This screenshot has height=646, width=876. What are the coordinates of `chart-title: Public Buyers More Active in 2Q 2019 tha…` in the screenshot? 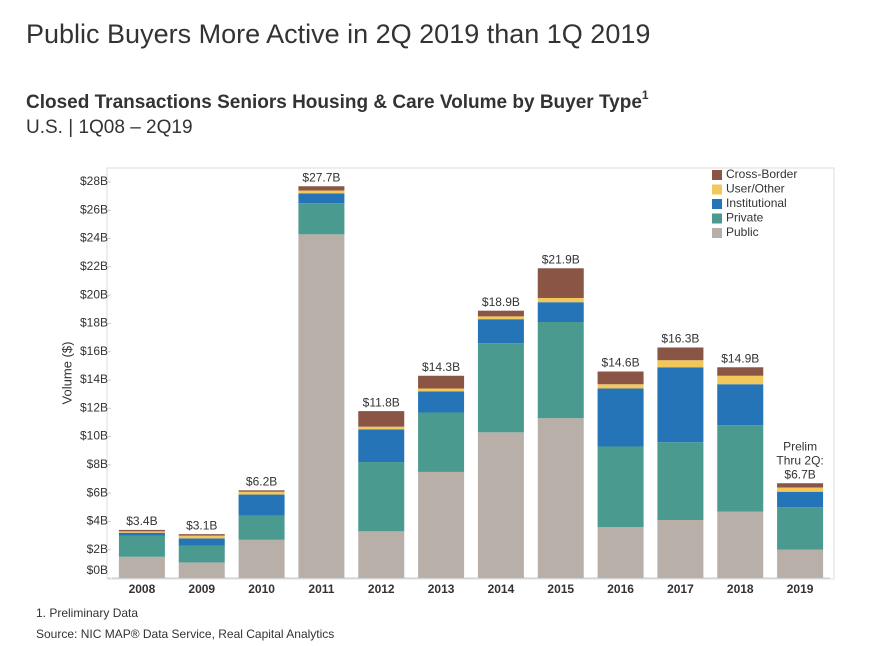 It's located at (338, 34).